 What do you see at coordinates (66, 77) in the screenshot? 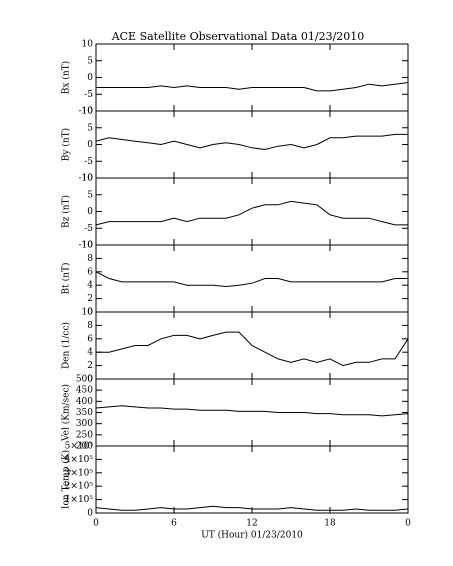
I see `y-axis-label: Bx (nT)` at bounding box center [66, 77].